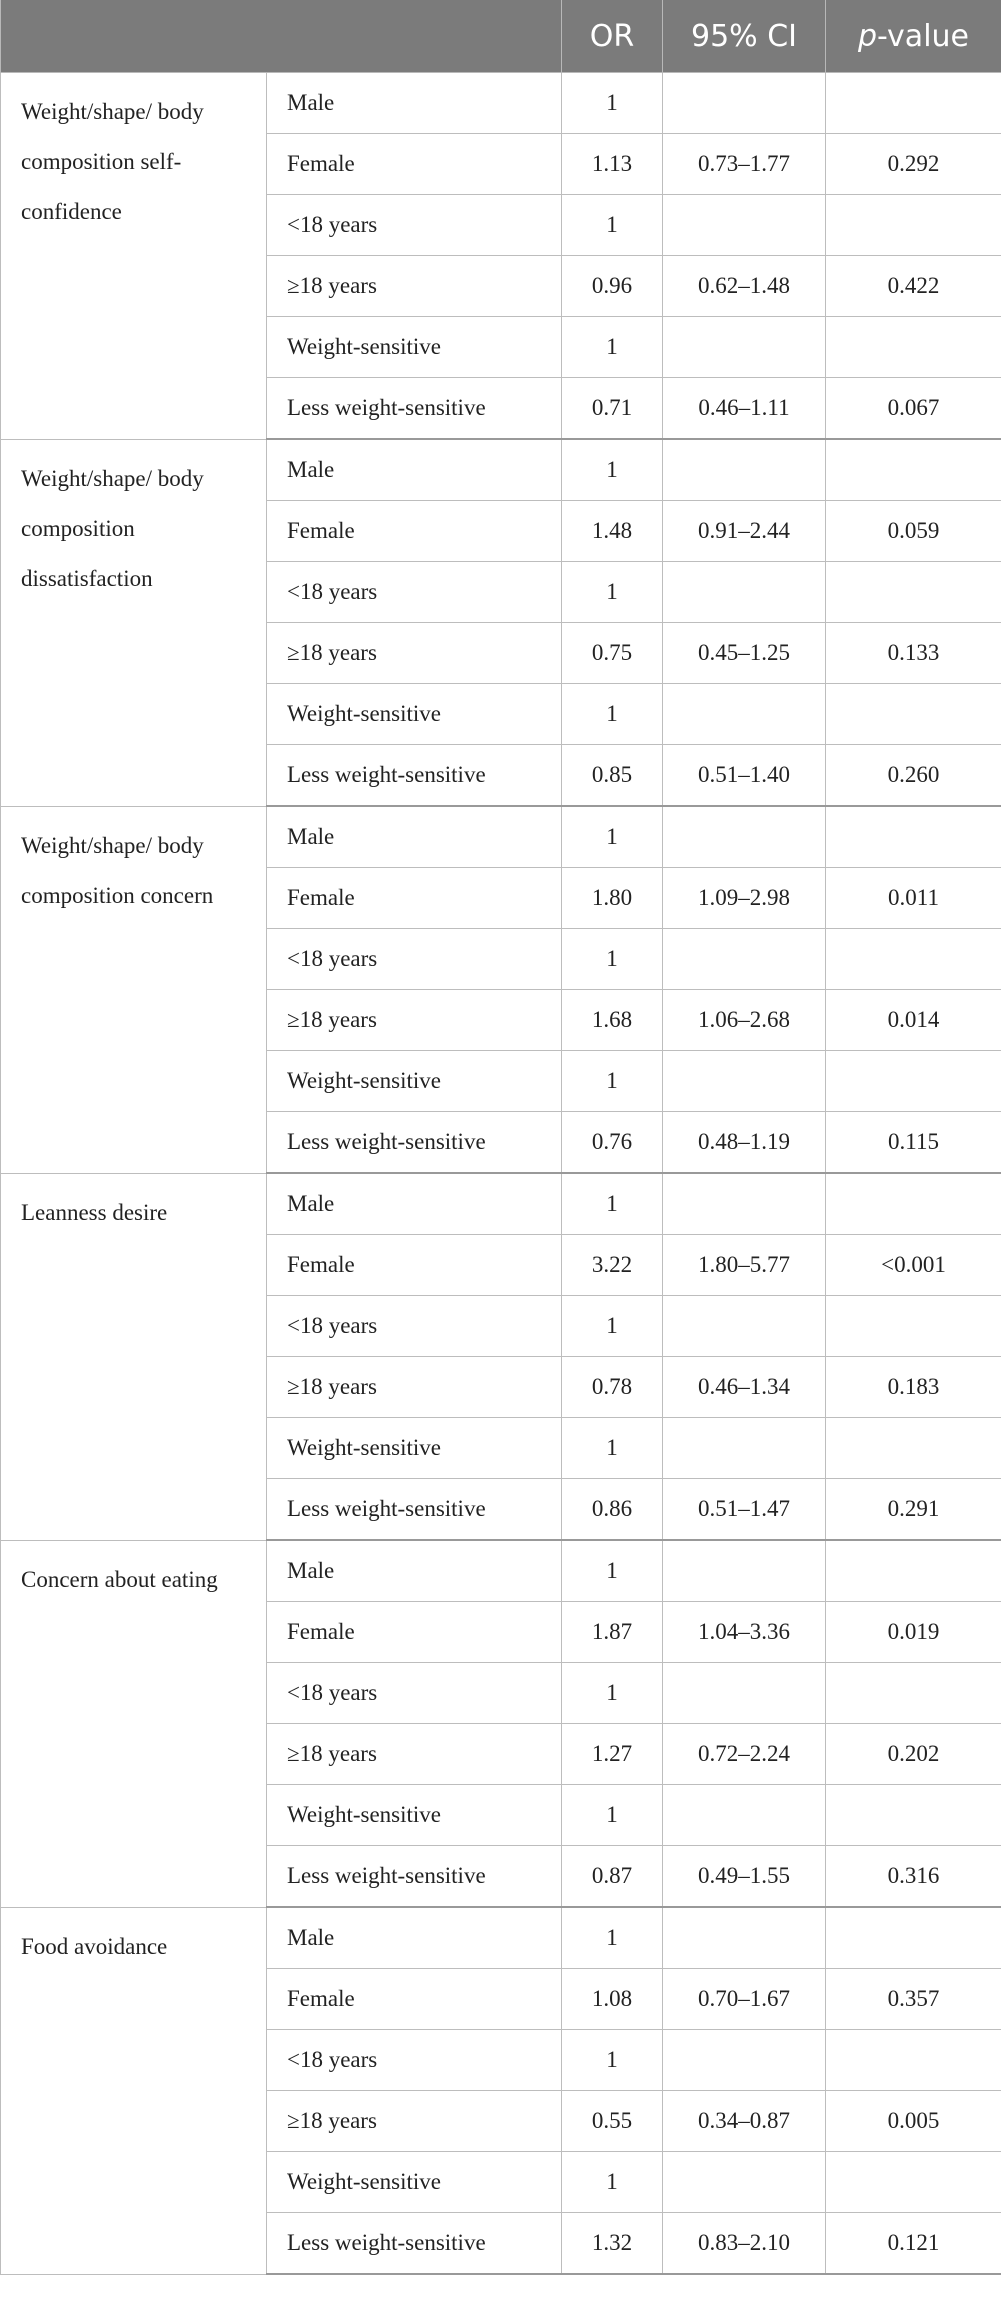  Describe the element at coordinates (133, 989) in the screenshot. I see `group-label: Weight/shape/ body composition concern` at that location.